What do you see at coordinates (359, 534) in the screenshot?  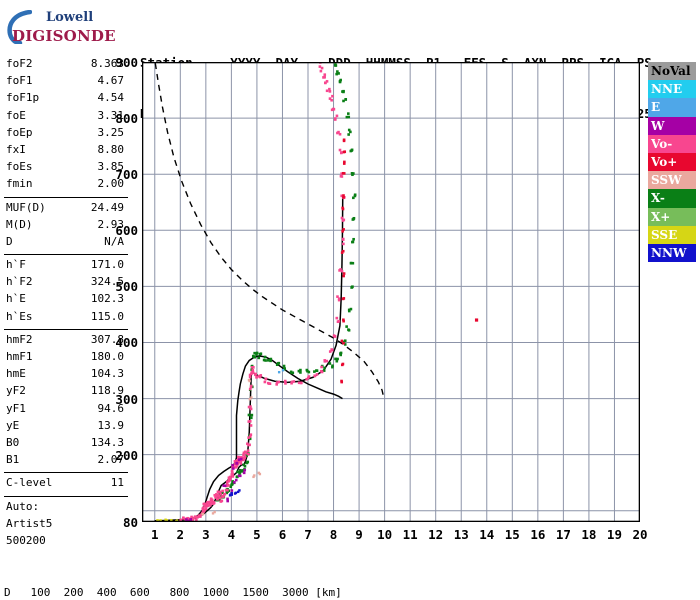 I see `x-axis-tick-label: 9` at bounding box center [359, 534].